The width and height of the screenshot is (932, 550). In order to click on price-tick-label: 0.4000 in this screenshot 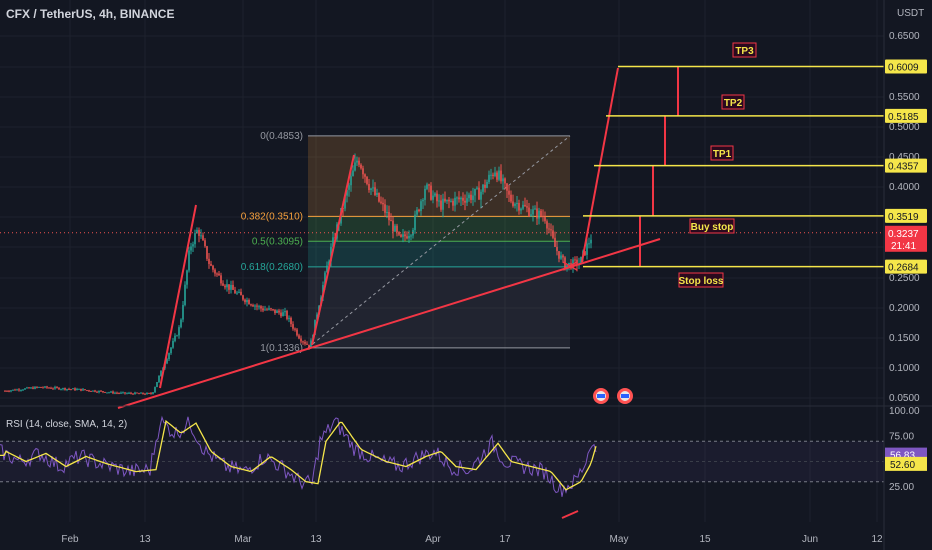, I will do `click(904, 187)`.